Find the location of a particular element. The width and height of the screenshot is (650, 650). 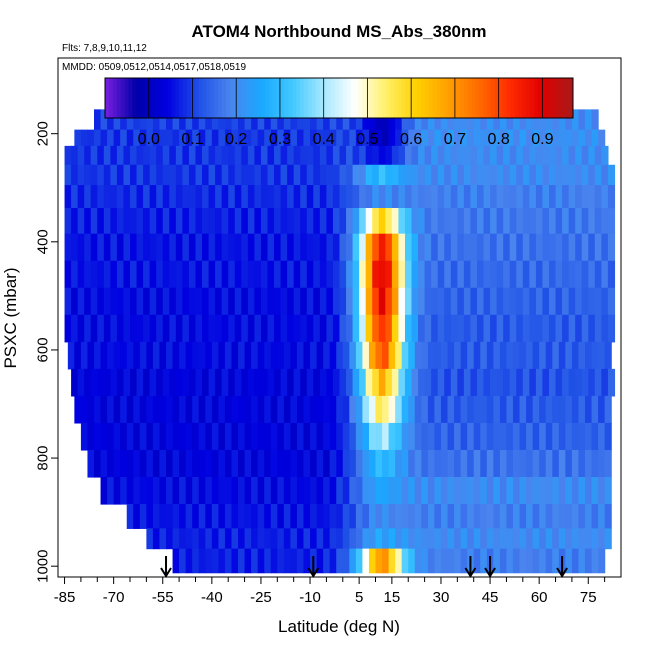

heatmap-row is located at coordinates (379, 539).